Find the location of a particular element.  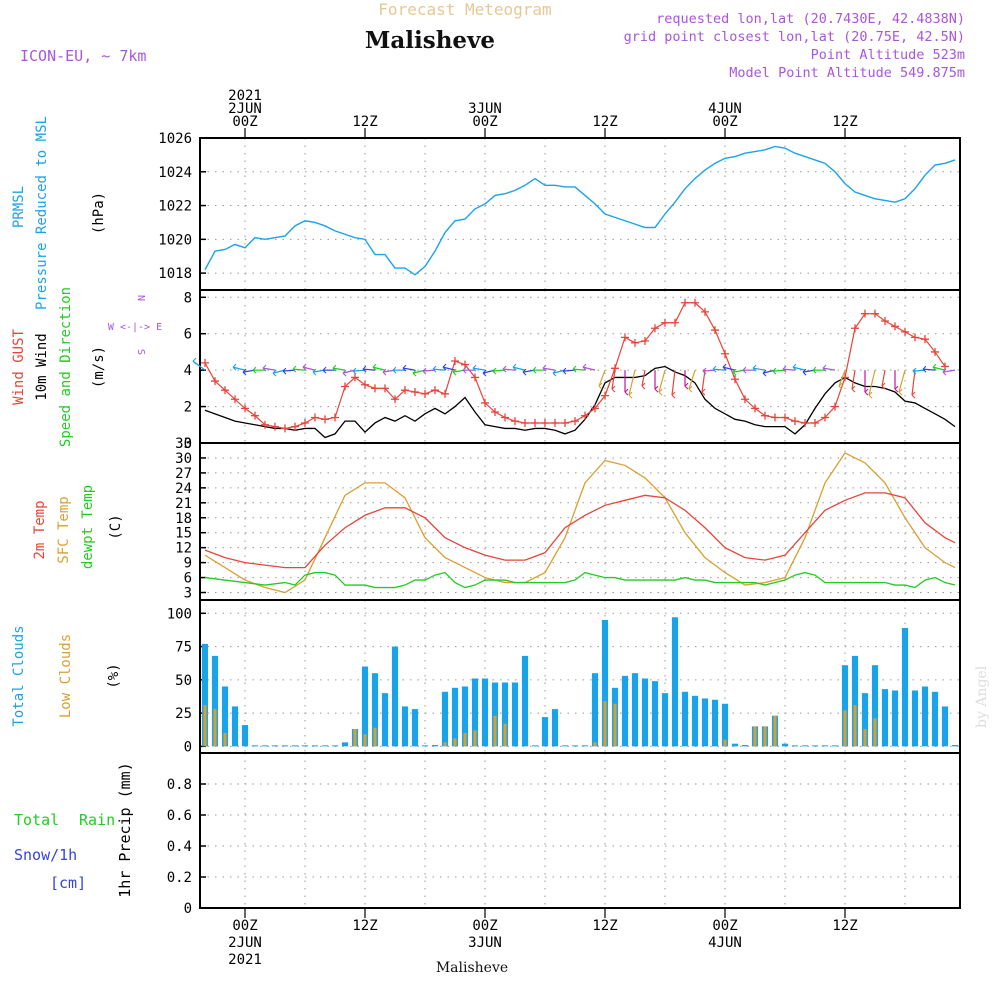

wind-10m-axis-label: 10m Wind is located at coordinates (42, 366).